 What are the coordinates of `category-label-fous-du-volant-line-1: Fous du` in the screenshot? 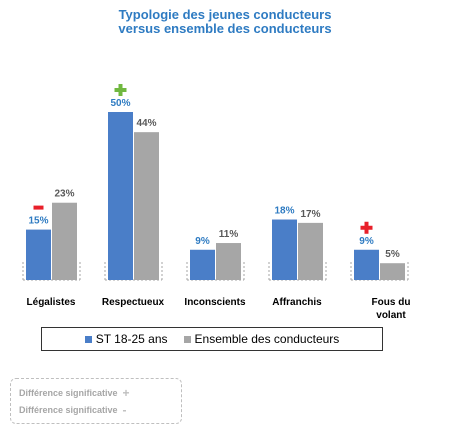 It's located at (391, 302).